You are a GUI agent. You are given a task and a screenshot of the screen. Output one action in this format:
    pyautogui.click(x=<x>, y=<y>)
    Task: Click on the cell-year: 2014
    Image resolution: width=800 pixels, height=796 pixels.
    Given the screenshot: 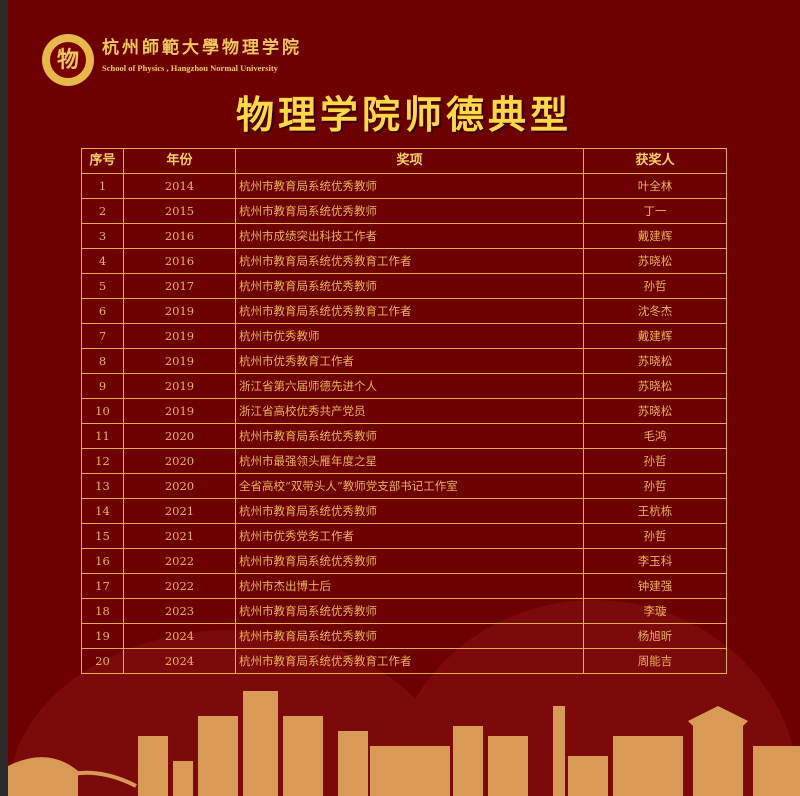 What is the action you would take?
    pyautogui.click(x=179, y=186)
    